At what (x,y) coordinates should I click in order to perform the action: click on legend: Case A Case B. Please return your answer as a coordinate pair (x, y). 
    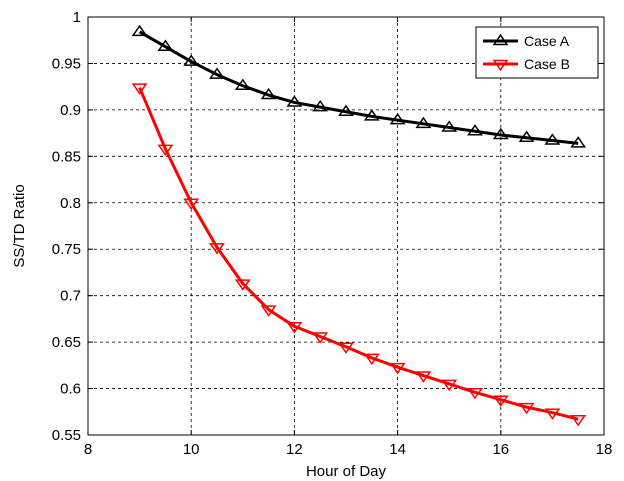
    Looking at the image, I should click on (537, 52).